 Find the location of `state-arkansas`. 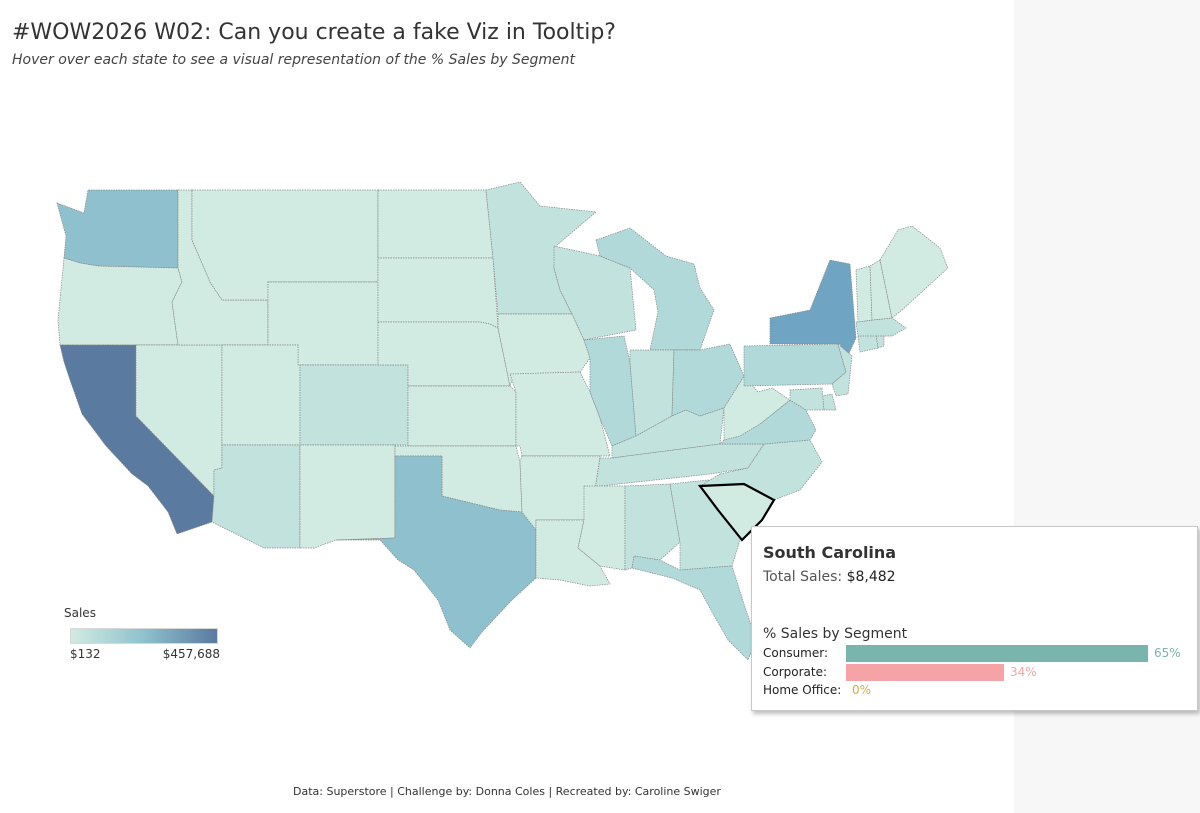

state-arkansas is located at coordinates (560, 493).